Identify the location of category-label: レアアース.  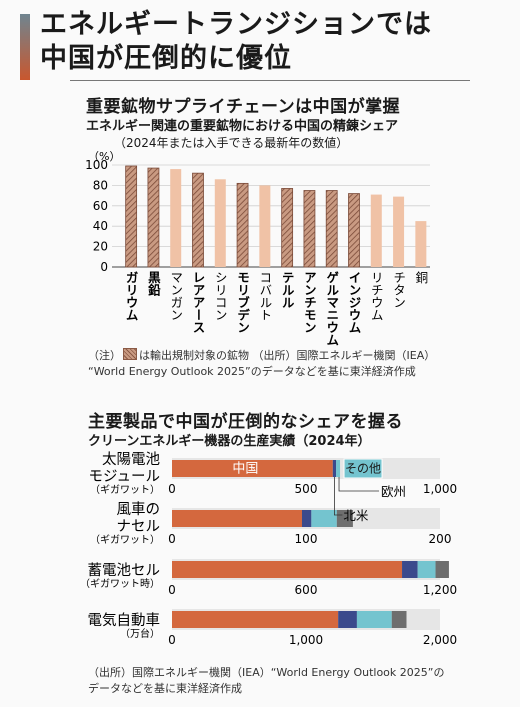
(198, 302).